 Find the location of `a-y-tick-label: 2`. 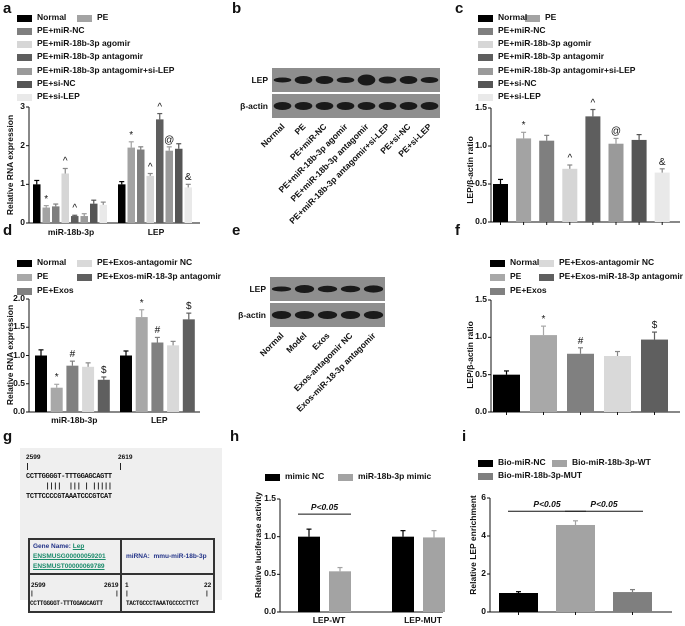

a-y-tick-label: 2 is located at coordinates (22, 144).